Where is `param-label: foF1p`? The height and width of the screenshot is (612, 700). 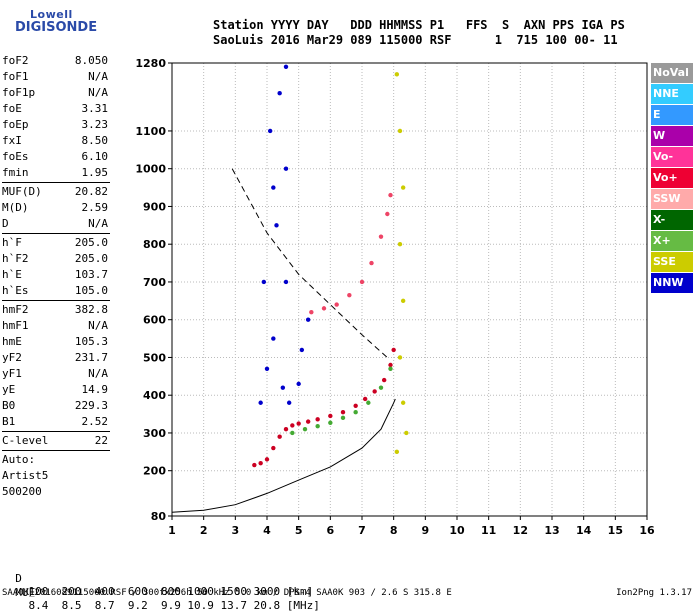 param-label: foF1p is located at coordinates (19, 92).